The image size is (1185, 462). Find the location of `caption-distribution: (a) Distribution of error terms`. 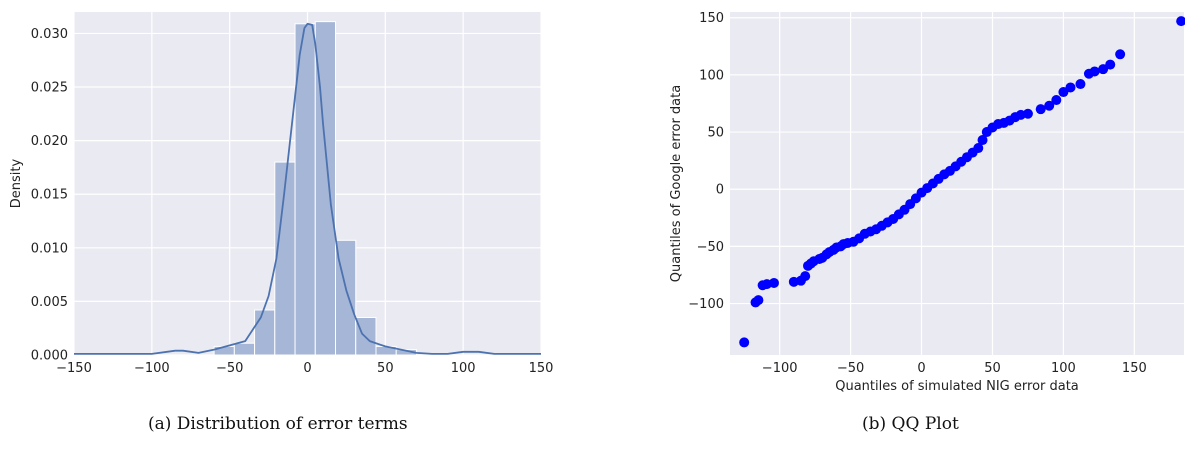

caption-distribution: (a) Distribution of error terms is located at coordinates (278, 424).